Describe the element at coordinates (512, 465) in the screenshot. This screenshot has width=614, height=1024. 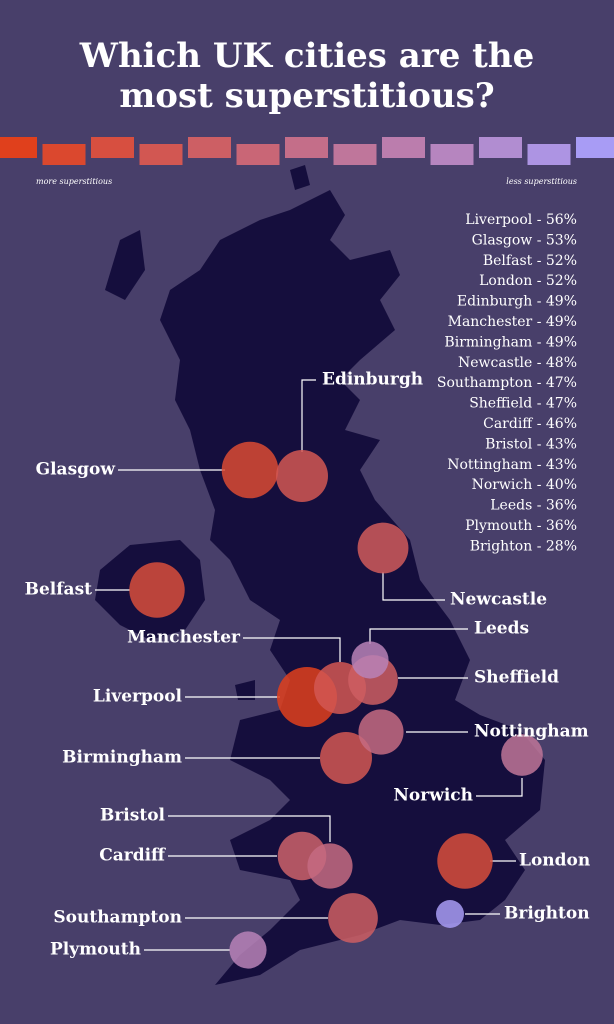
I see `ranking-item: Nottingham - 43%` at that location.